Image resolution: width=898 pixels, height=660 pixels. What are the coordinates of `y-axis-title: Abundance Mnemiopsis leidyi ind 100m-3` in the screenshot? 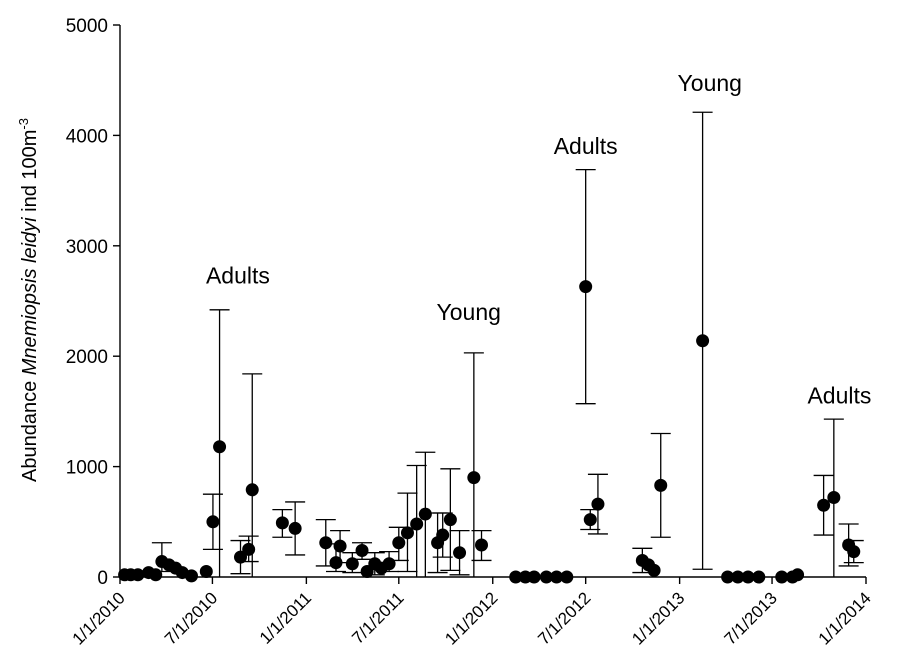 It's located at (28, 300).